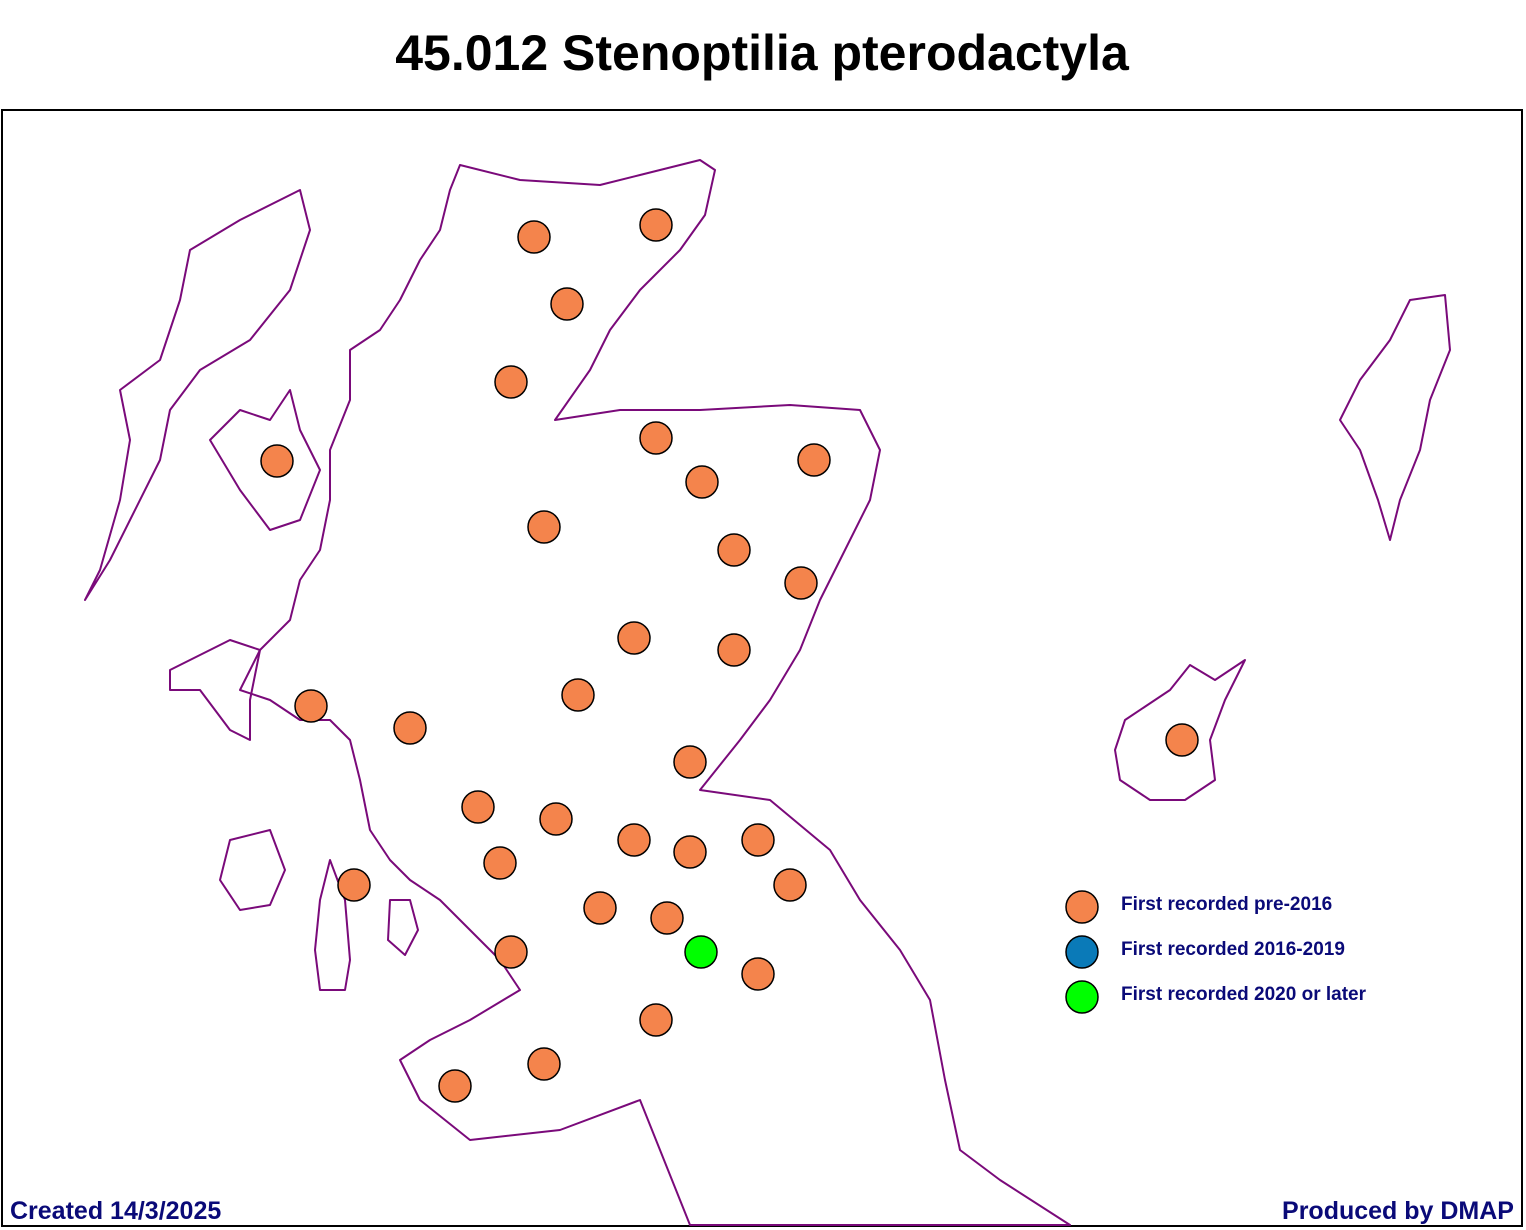 The height and width of the screenshot is (1230, 1526). What do you see at coordinates (1226, 904) in the screenshot?
I see `legend-label: First recorded pre-2016` at bounding box center [1226, 904].